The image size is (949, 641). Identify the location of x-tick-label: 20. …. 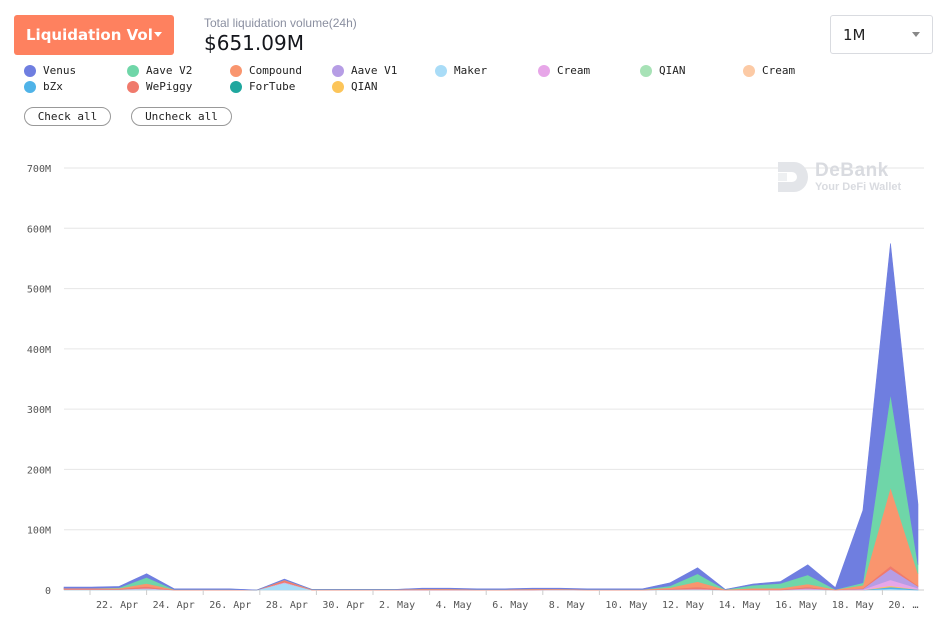
(903, 605).